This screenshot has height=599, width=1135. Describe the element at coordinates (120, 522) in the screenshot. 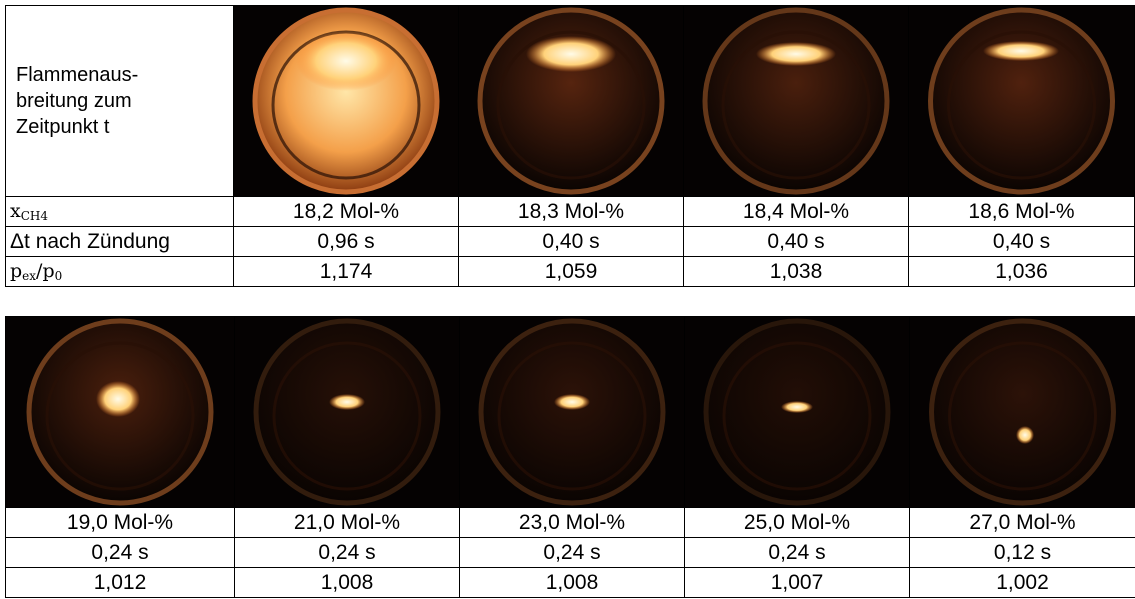

I see `value-cell: 19,0 Mol-%` at that location.